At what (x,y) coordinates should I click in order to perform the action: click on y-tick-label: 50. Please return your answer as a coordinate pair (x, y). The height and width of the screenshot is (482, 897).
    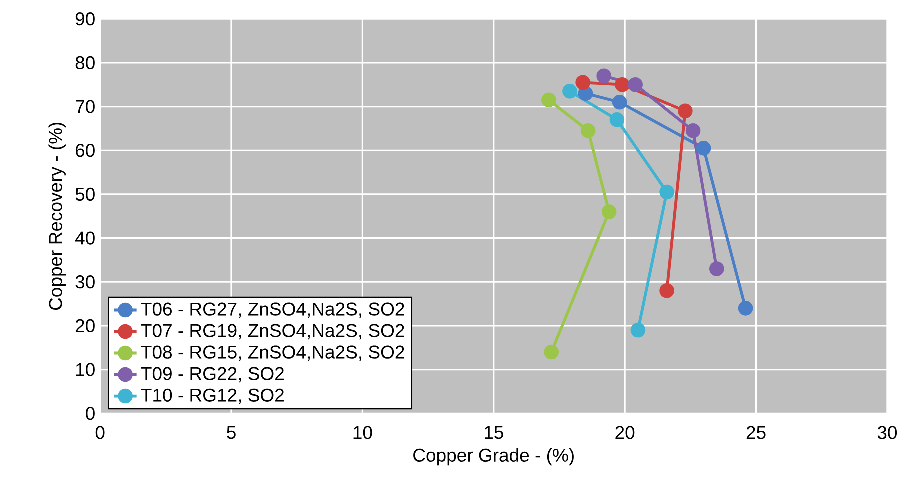
    Looking at the image, I should click on (85, 194).